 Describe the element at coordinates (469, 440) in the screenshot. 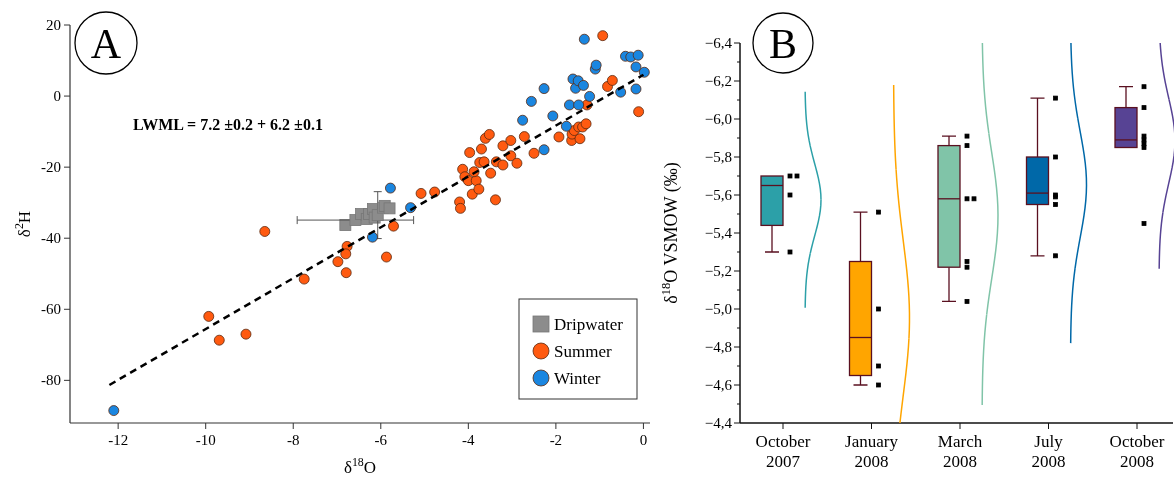

I see `x-tick-label: -4` at that location.